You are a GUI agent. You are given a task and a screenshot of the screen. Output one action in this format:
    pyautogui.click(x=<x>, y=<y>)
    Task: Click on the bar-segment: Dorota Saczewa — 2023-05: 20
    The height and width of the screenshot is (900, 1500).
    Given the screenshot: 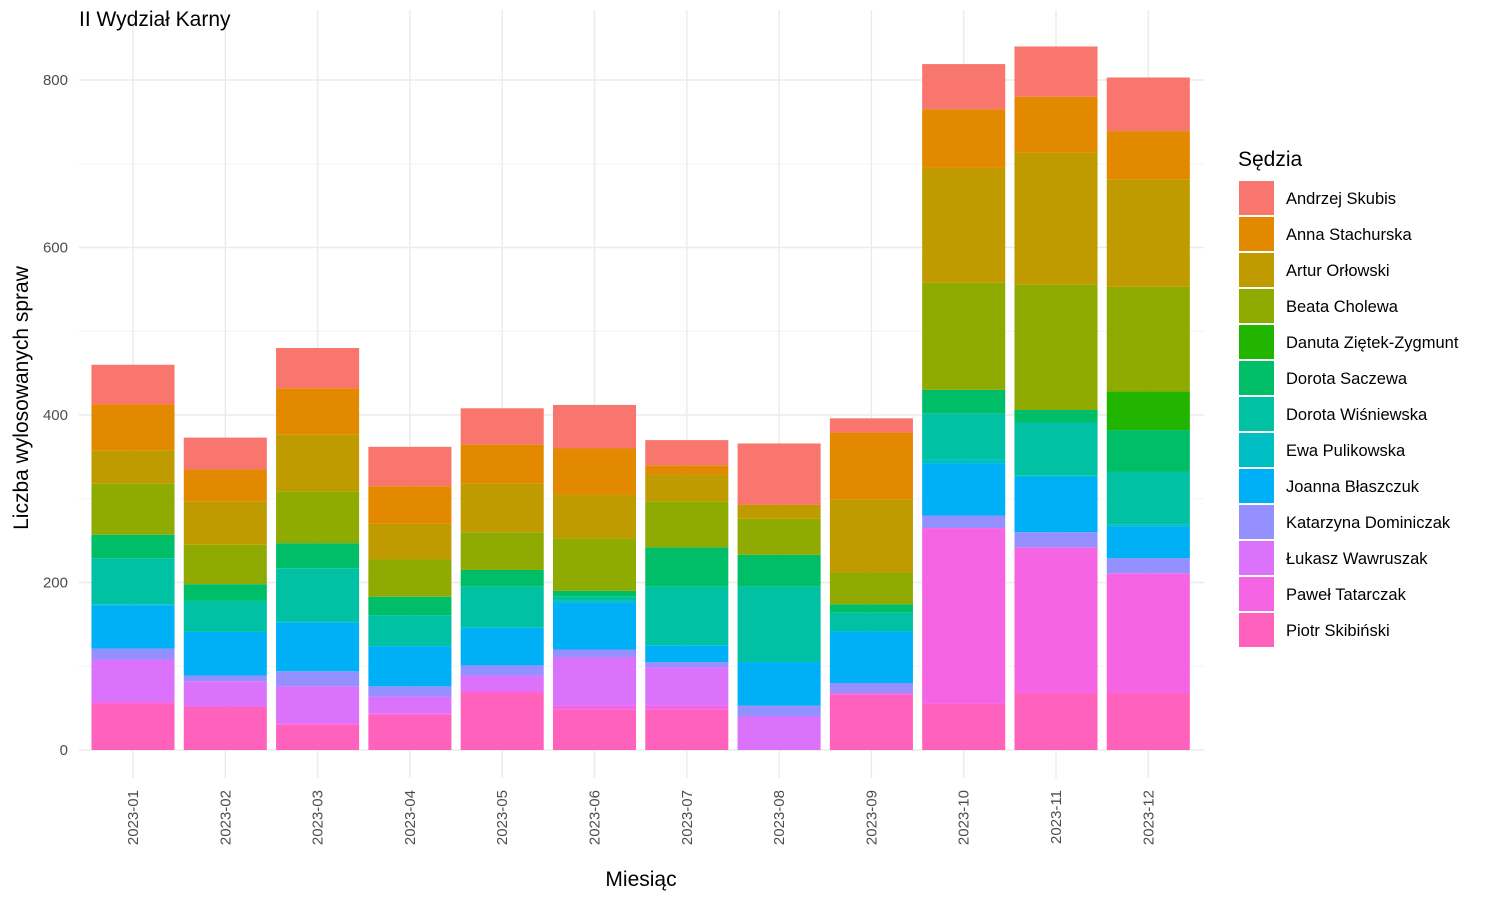 What is the action you would take?
    pyautogui.click(x=502, y=578)
    